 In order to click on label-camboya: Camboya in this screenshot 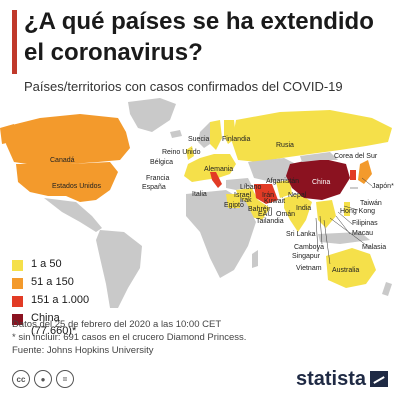, I will do `click(309, 247)`.